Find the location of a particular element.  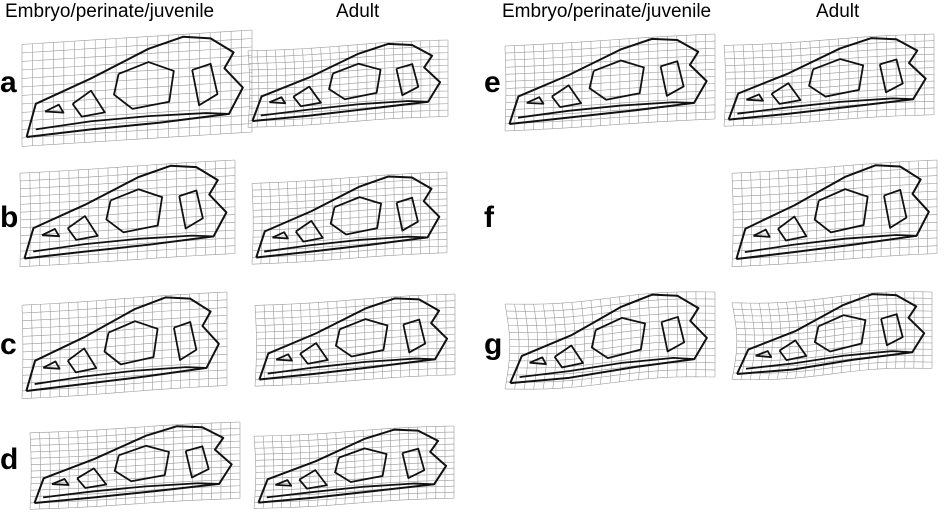

skull-grid-e-juvenile is located at coordinates (610, 83).